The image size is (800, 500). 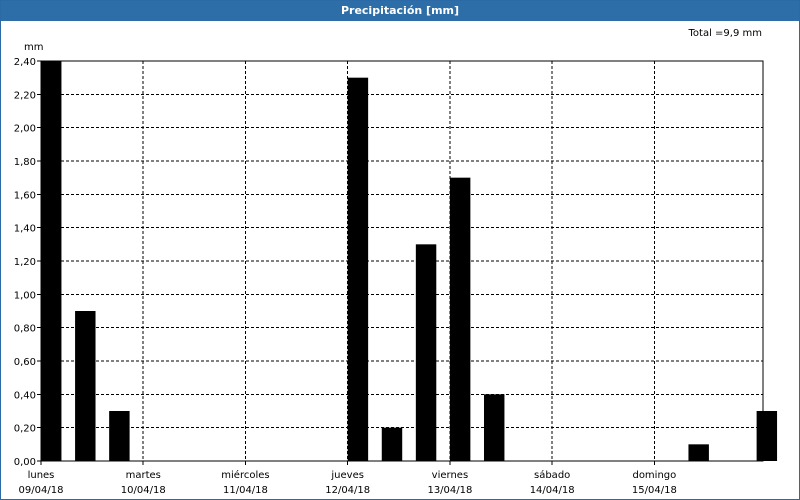 What do you see at coordinates (400, 11) in the screenshot?
I see `chart-title: Precipitación [mm]` at bounding box center [400, 11].